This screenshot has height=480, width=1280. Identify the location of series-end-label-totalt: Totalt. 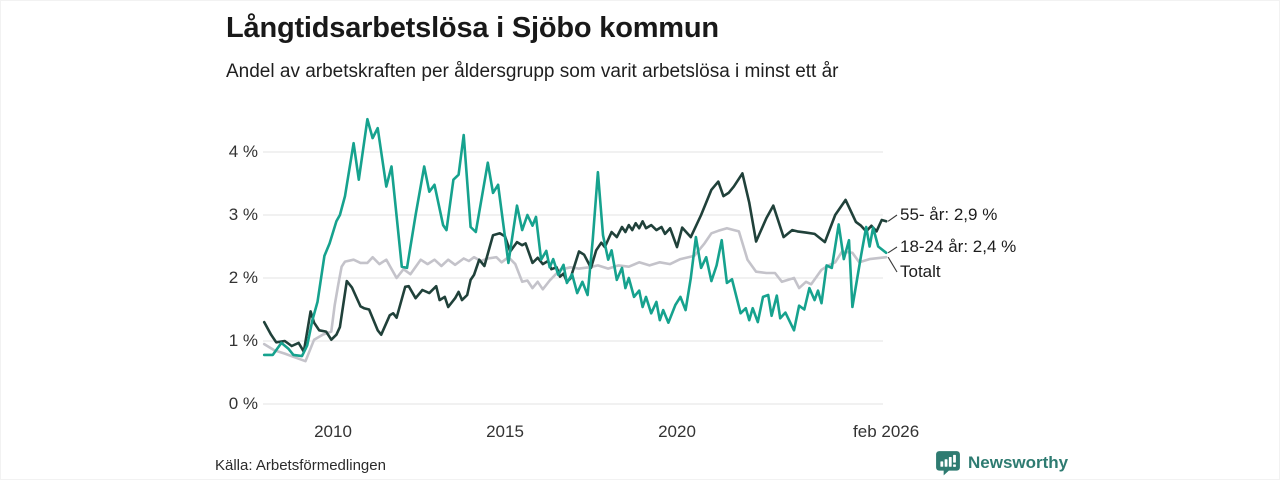
(920, 271).